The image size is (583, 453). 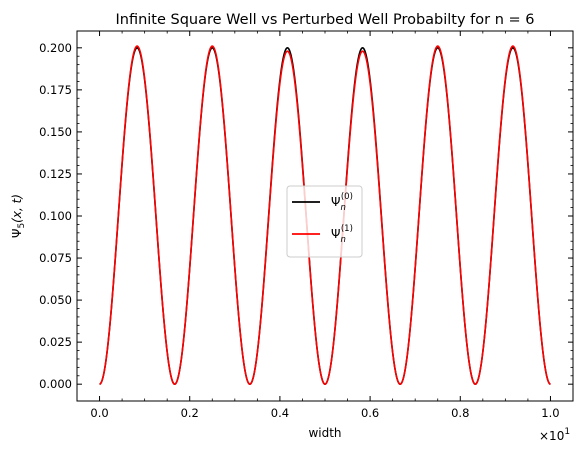 What do you see at coordinates (342, 234) in the screenshot?
I see `legend-label-psi-1: Ψn(1)` at bounding box center [342, 234].